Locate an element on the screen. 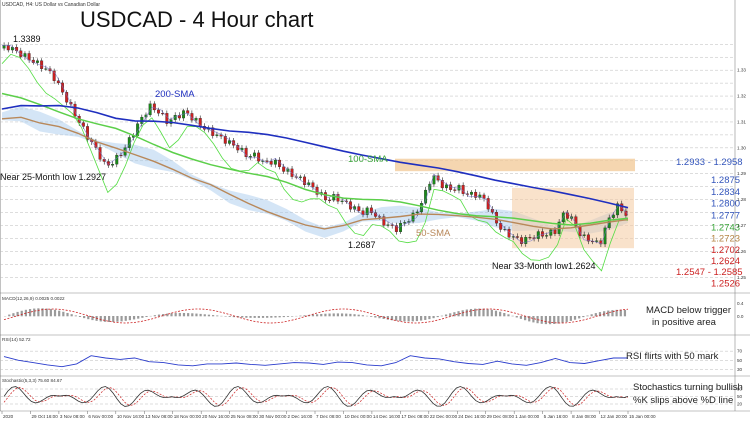 Image resolution: width=750 pixels, height=421 pixels. x-tick-label: 3 Nov 08:00 is located at coordinates (72, 416).